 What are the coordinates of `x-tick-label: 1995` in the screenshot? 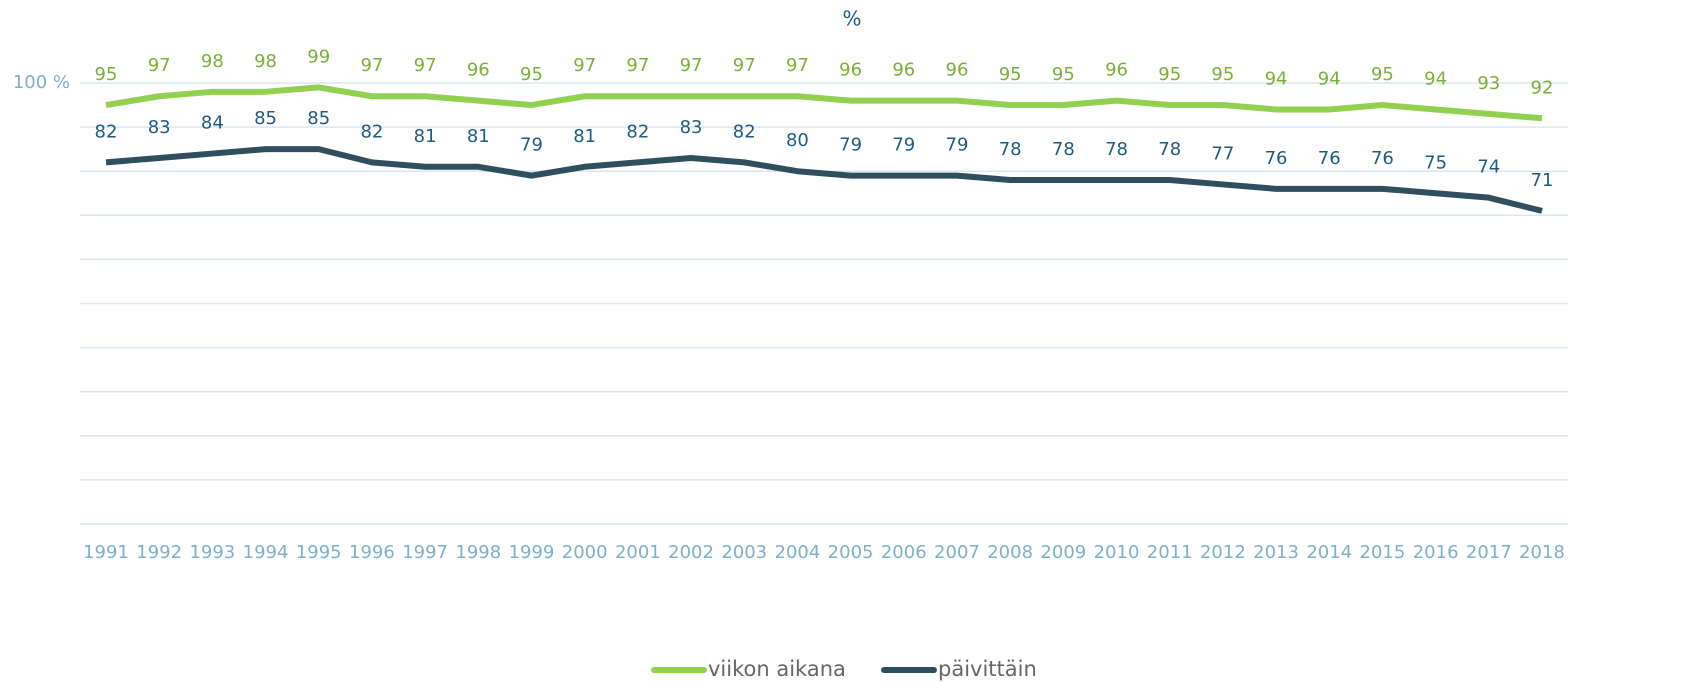 It's located at (319, 552).